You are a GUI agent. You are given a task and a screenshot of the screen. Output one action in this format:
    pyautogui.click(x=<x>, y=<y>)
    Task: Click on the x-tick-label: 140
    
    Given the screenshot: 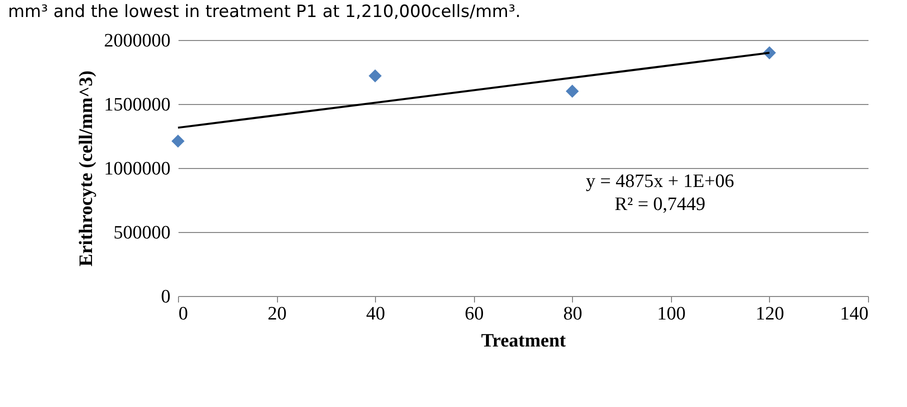 What is the action you would take?
    pyautogui.click(x=854, y=314)
    